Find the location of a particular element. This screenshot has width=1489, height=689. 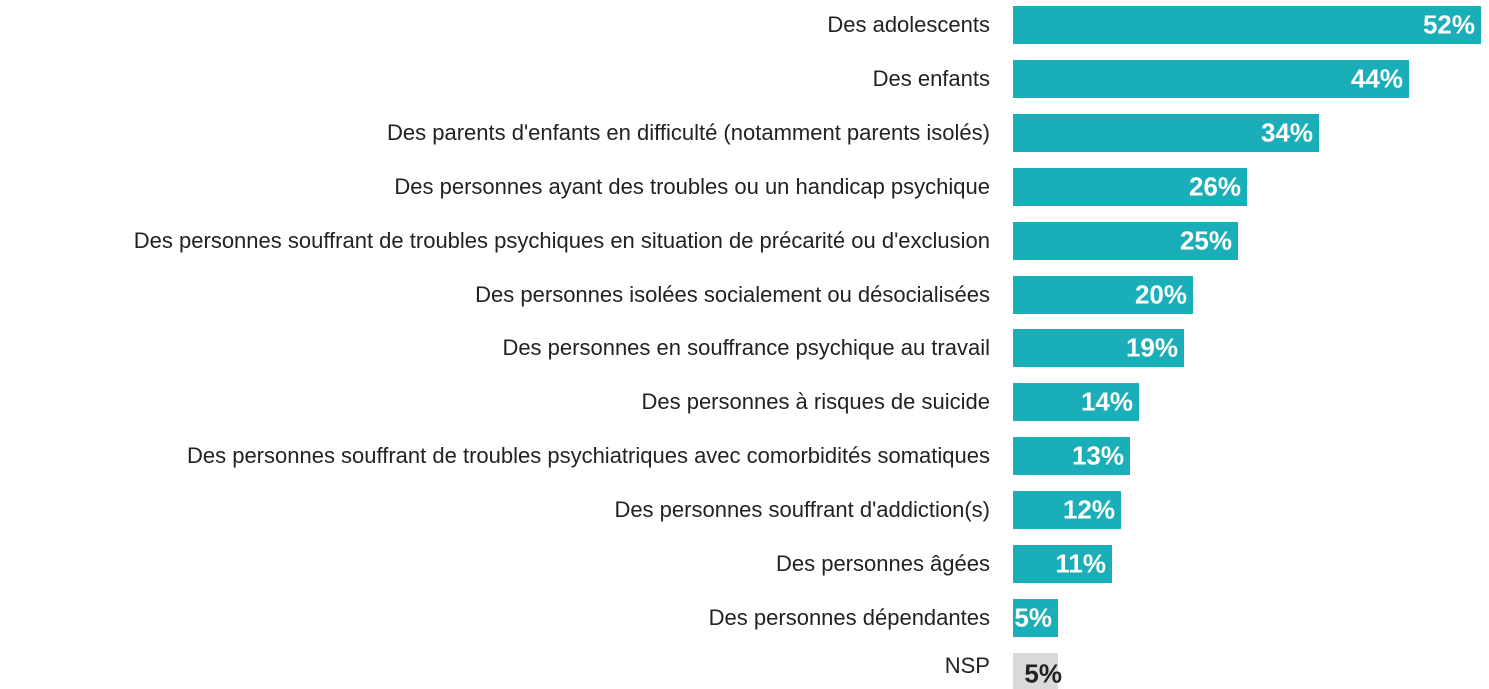

category-label: NSP is located at coordinates (967, 665).